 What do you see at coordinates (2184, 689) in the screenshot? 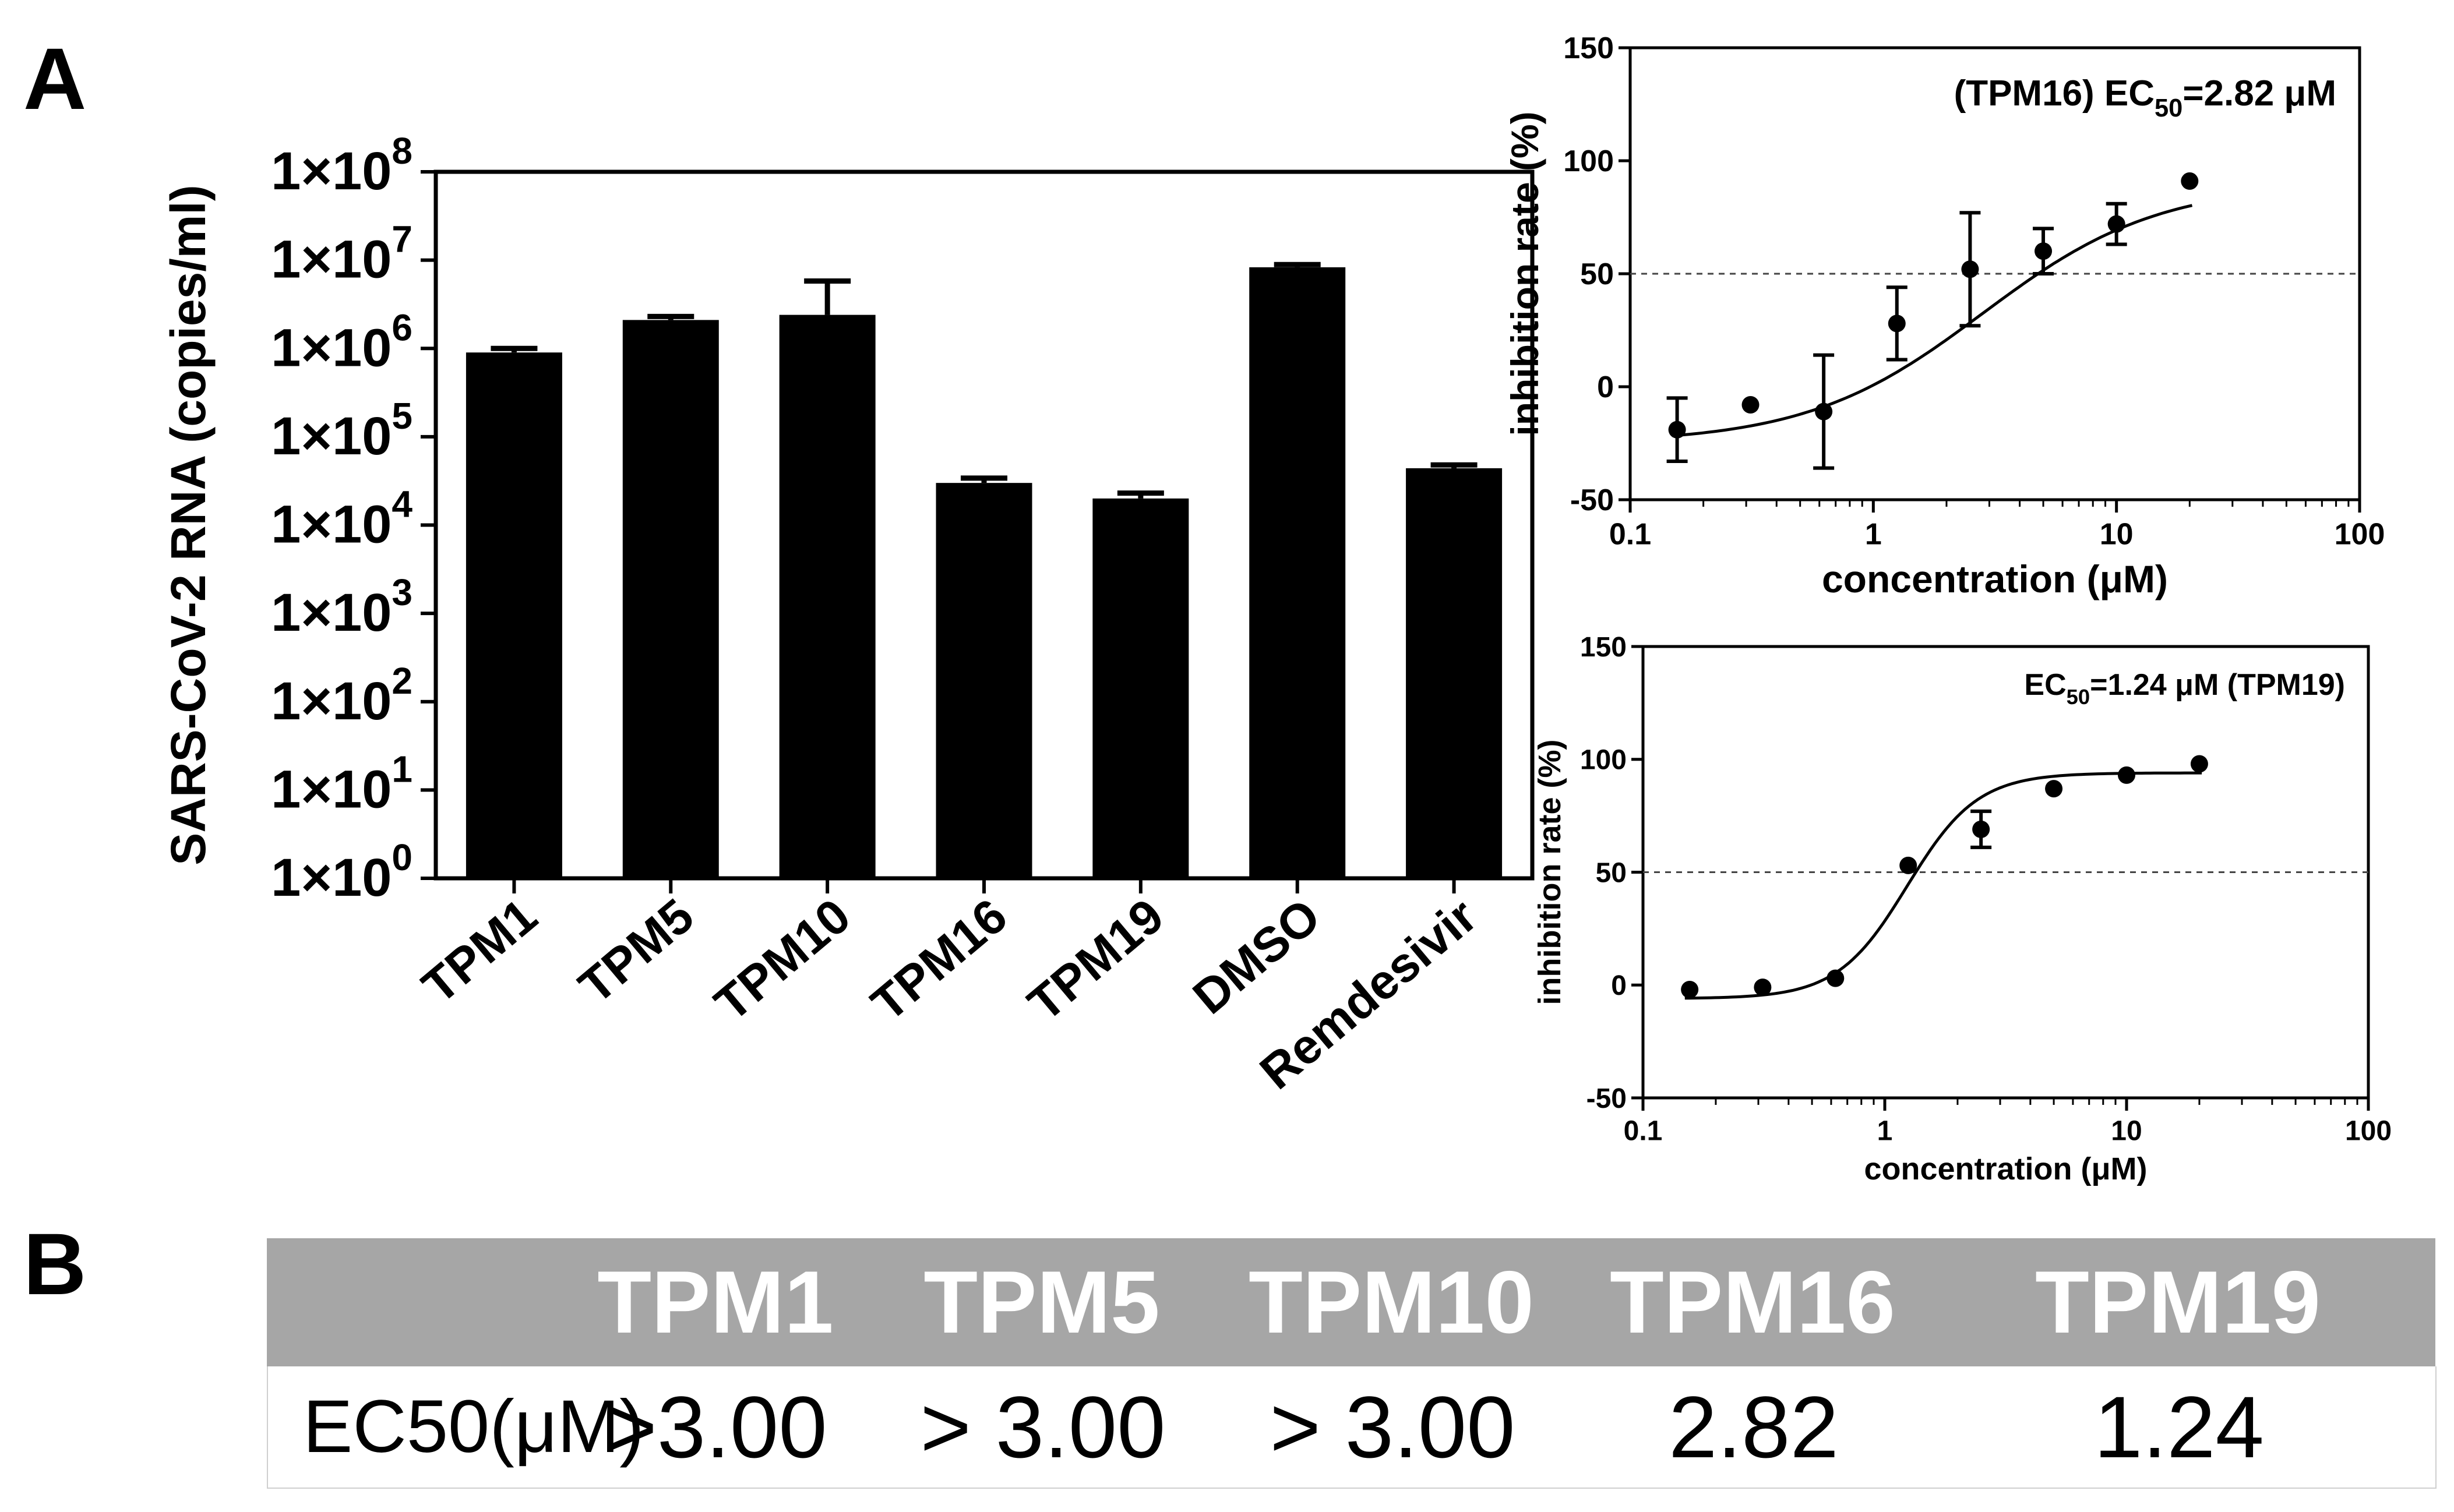
I see `ec50-annotation: EC50=1.24 μM (TPM19)` at bounding box center [2184, 689].